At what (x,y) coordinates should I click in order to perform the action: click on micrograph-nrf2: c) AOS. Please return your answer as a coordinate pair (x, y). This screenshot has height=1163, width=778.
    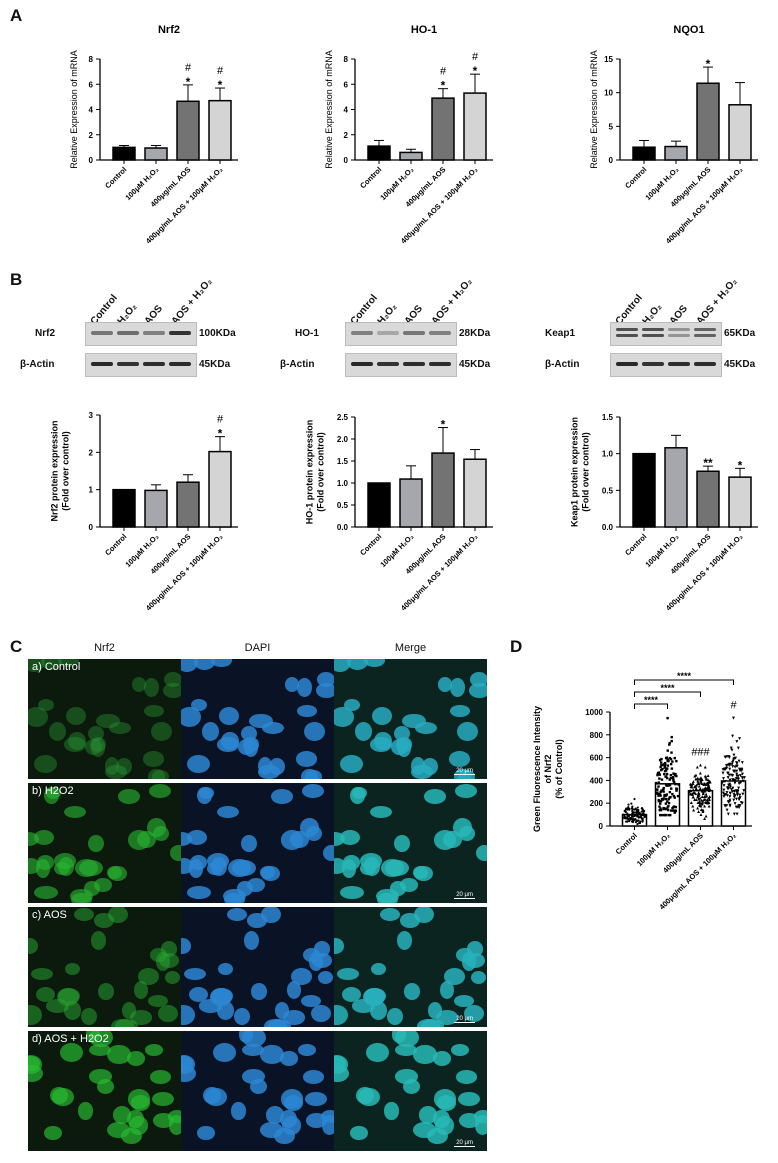
    Looking at the image, I should click on (104, 967).